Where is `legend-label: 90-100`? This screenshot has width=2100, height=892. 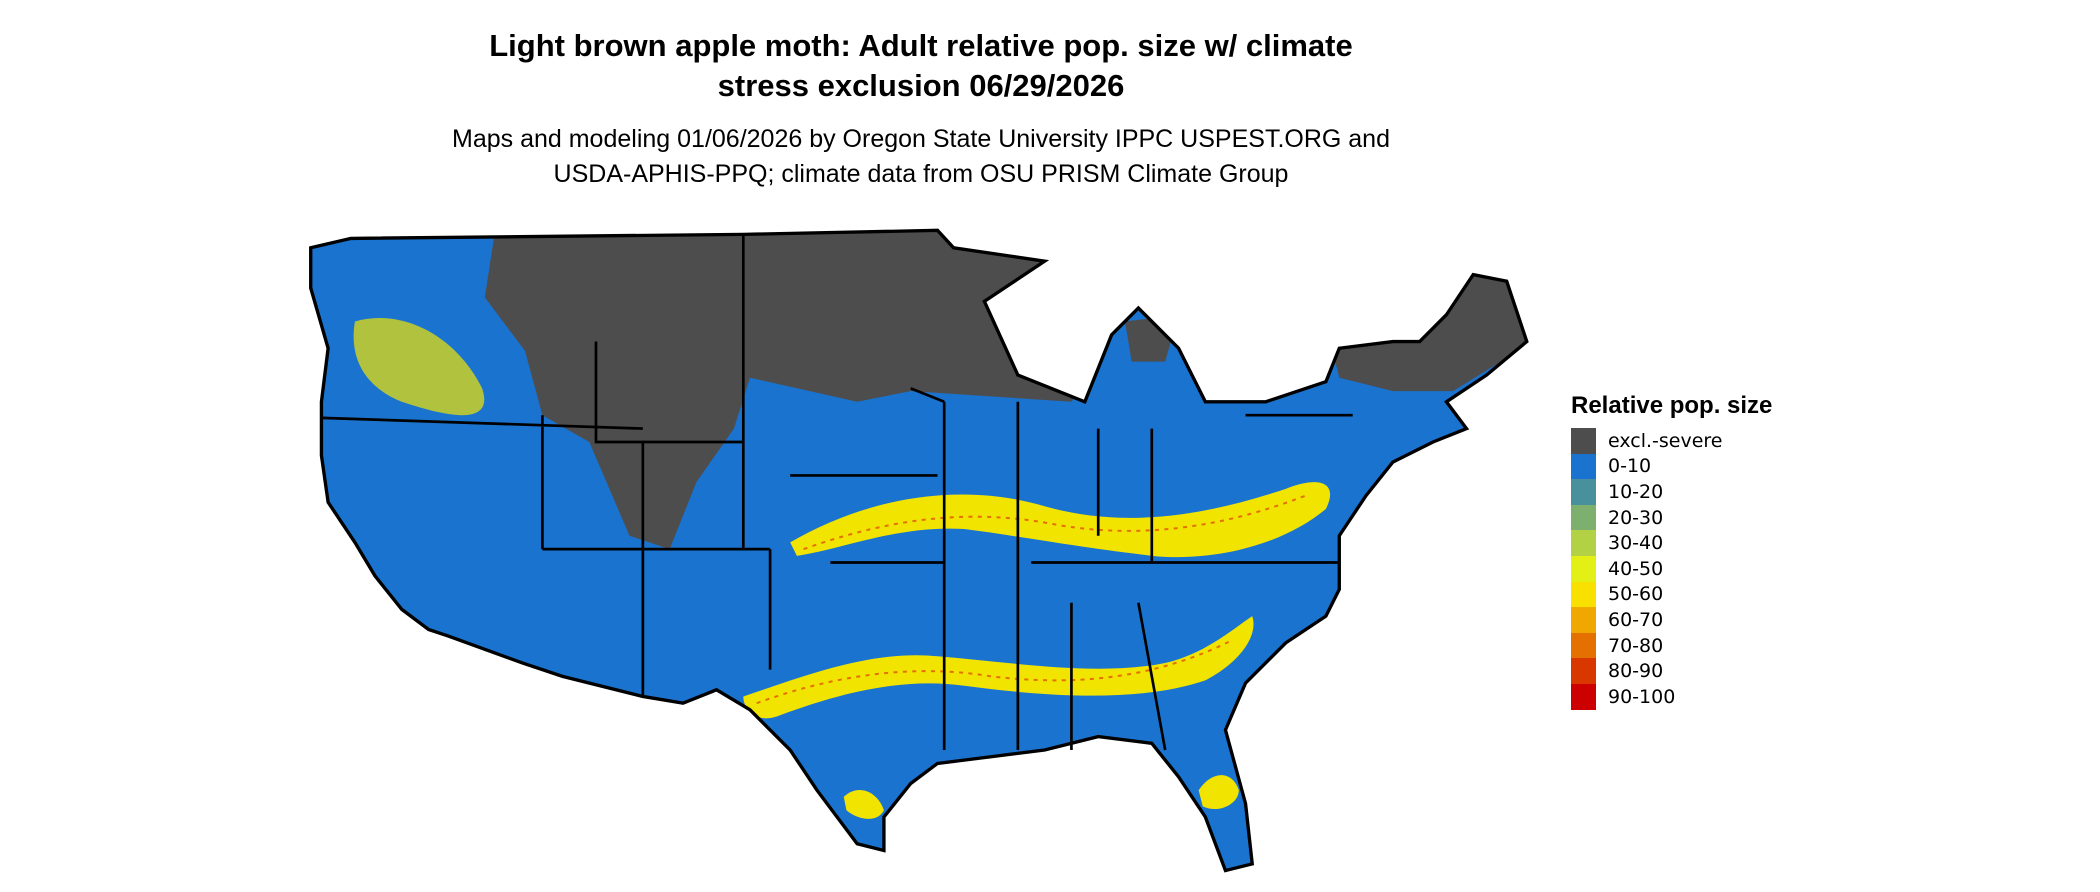
legend-label: 90-100 is located at coordinates (1642, 696).